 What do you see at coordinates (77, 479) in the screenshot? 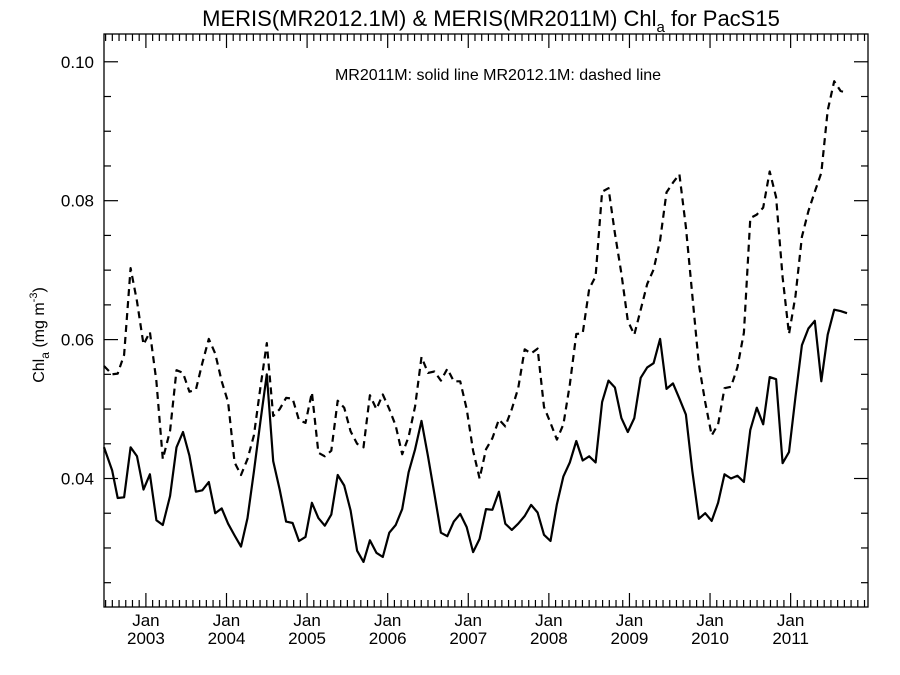
I see `y-tick-label: 0.04` at bounding box center [77, 479].